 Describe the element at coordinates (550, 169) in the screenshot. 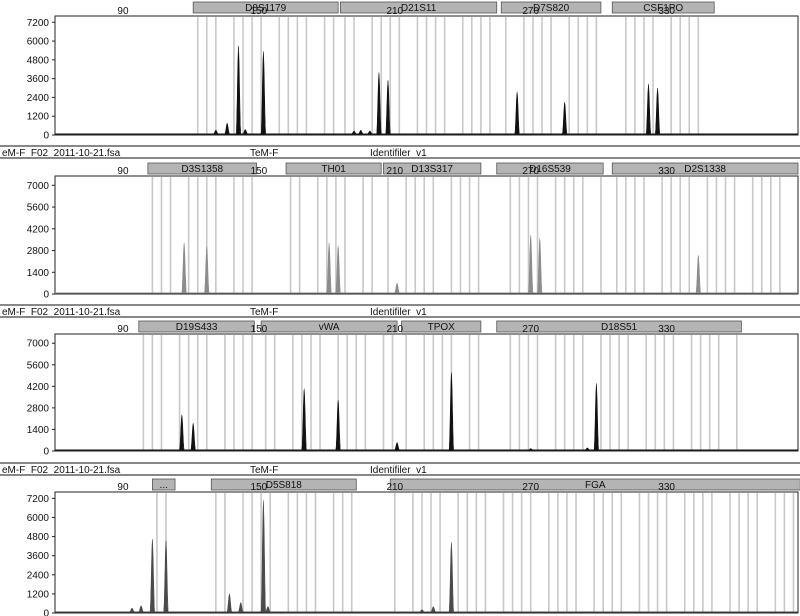

I see `locus-label: D16S539` at that location.